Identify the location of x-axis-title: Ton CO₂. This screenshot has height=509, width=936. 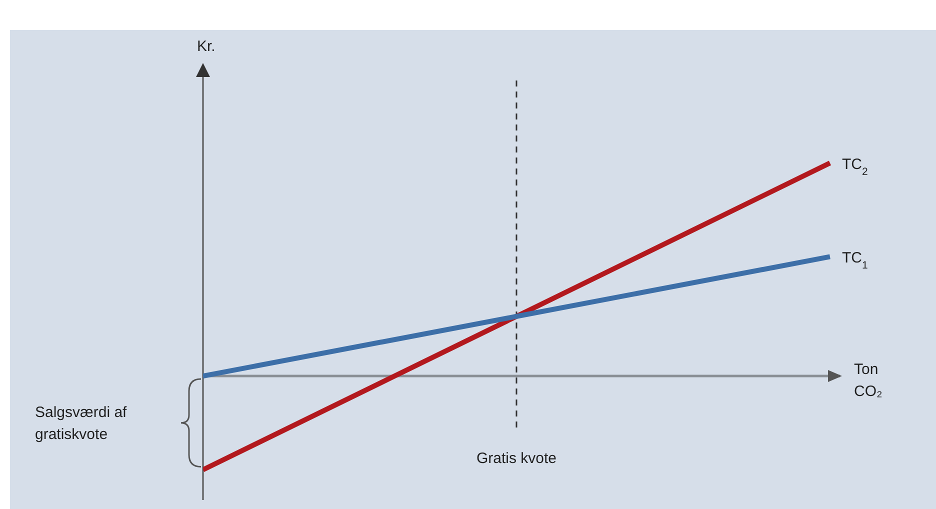
(868, 380).